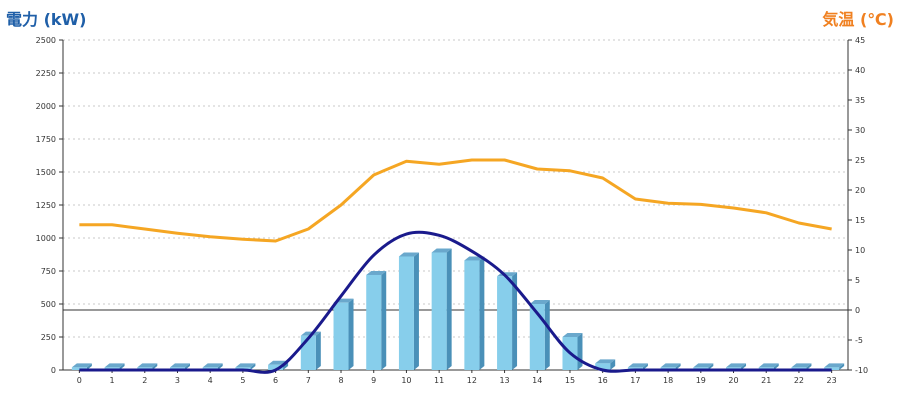 This screenshot has height=400, width=900. What do you see at coordinates (799, 380) in the screenshot?
I see `x-tick-label: 22` at bounding box center [799, 380].